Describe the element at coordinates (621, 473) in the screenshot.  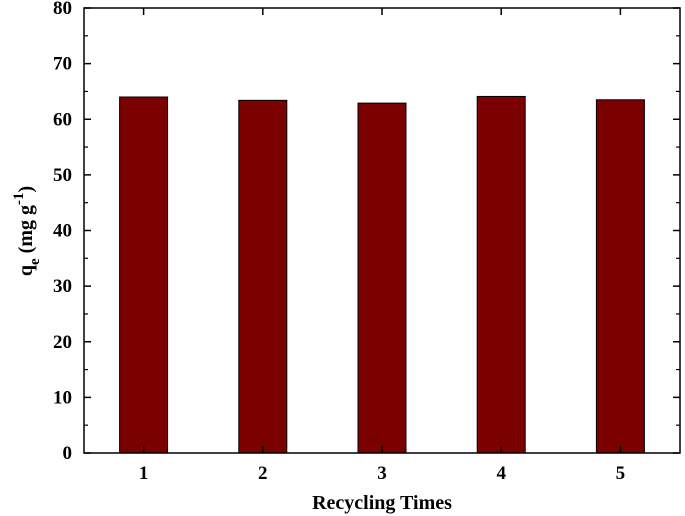
I see `x-tick-label: 5` at that location.